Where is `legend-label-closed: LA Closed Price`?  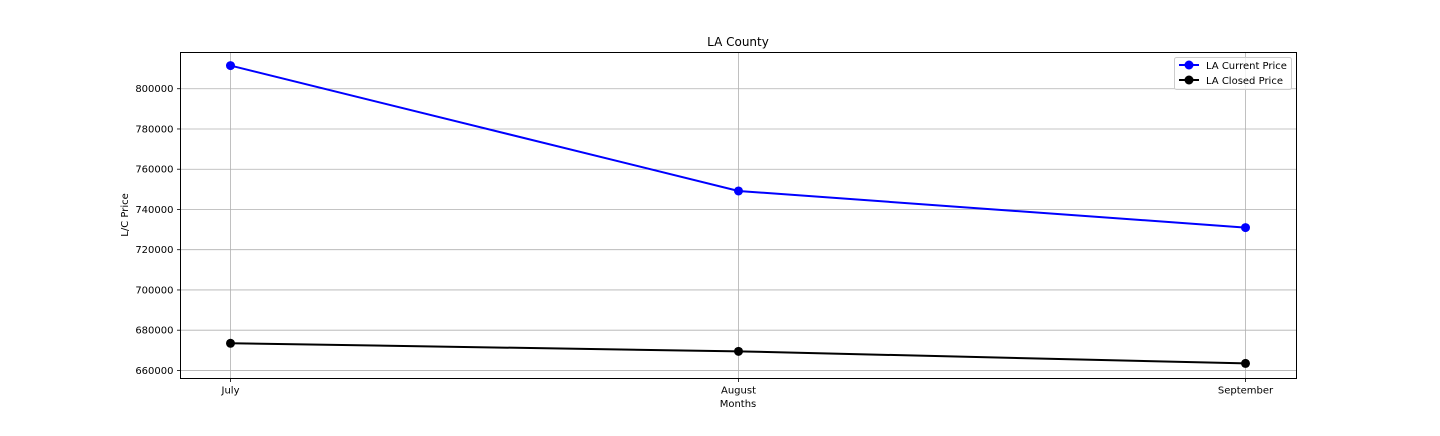 legend-label-closed: LA Closed Price is located at coordinates (1244, 81).